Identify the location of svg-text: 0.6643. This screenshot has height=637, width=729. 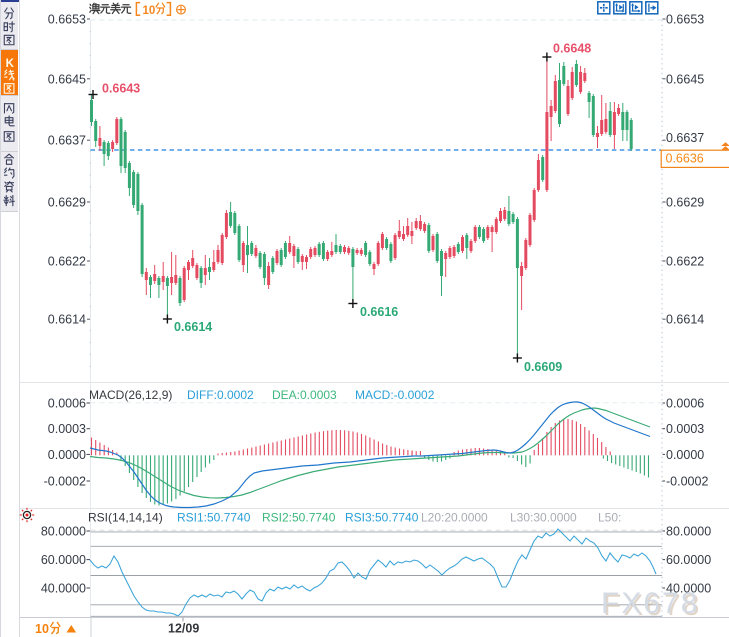
(121, 89).